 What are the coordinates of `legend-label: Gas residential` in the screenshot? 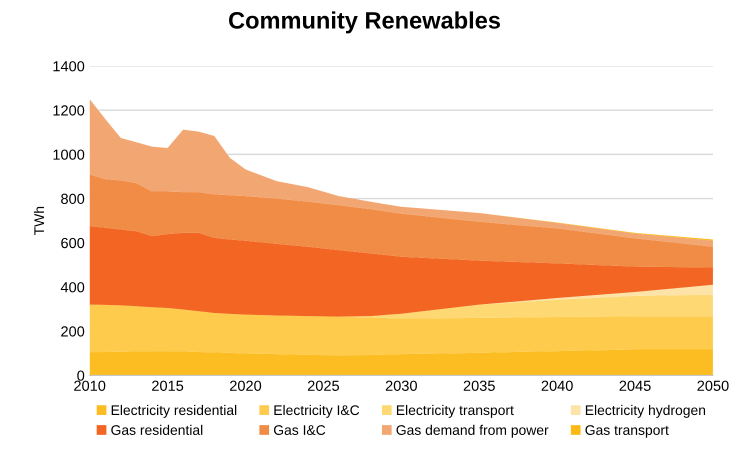 It's located at (156, 429).